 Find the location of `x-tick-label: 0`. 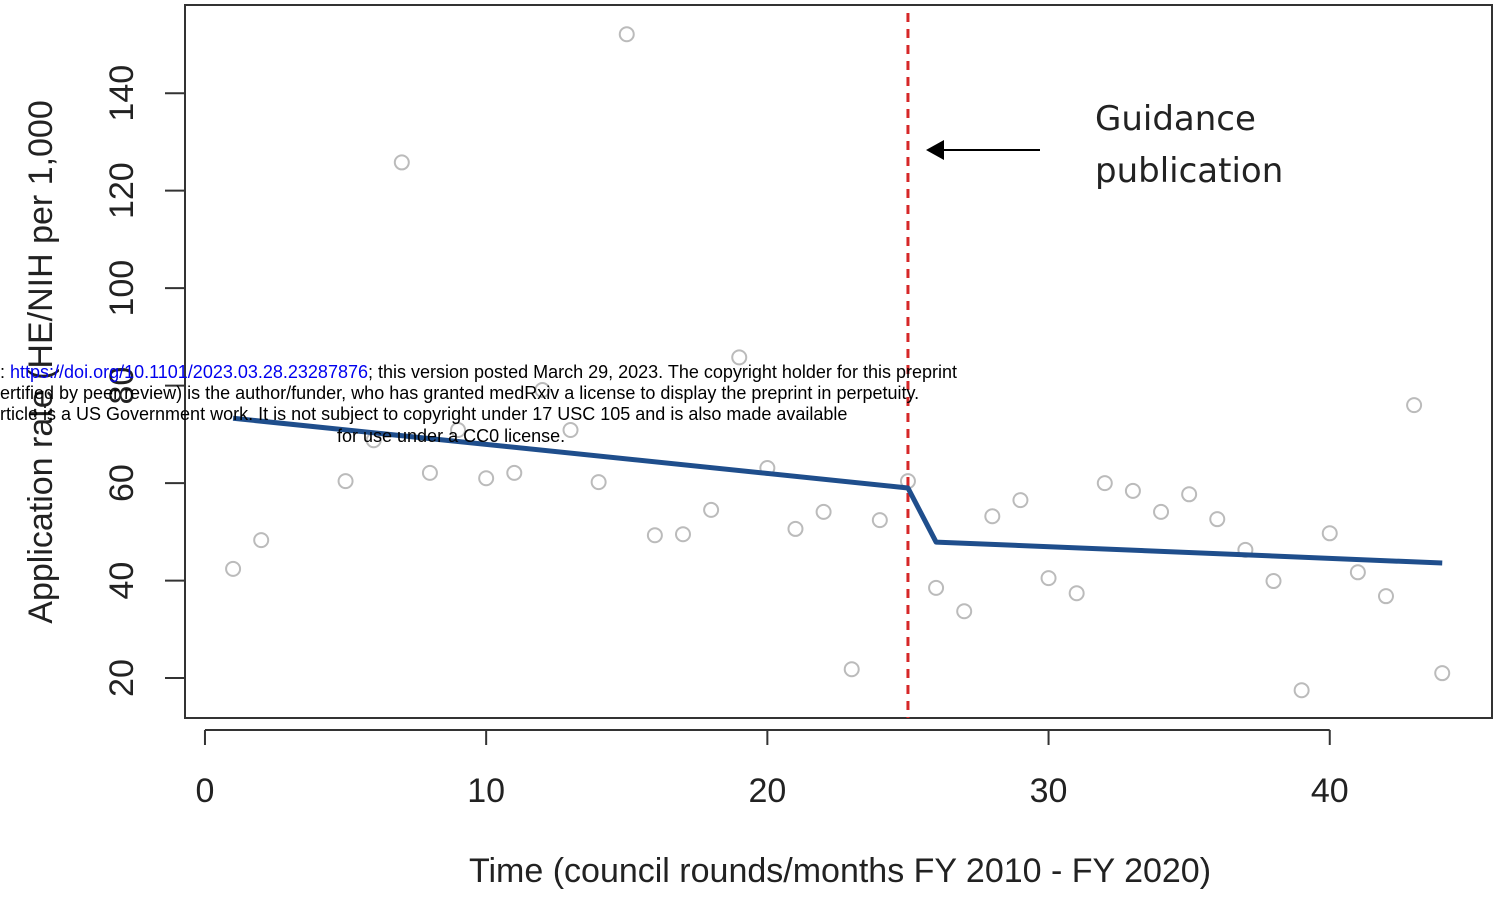

x-tick-label: 0 is located at coordinates (205, 791).